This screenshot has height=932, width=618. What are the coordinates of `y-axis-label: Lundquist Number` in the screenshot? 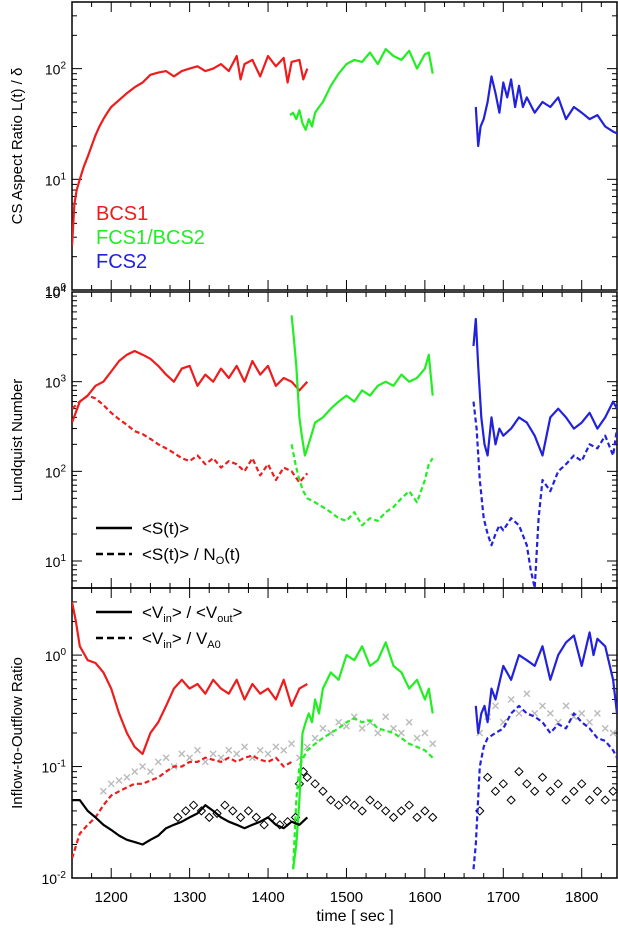 It's located at (17, 440).